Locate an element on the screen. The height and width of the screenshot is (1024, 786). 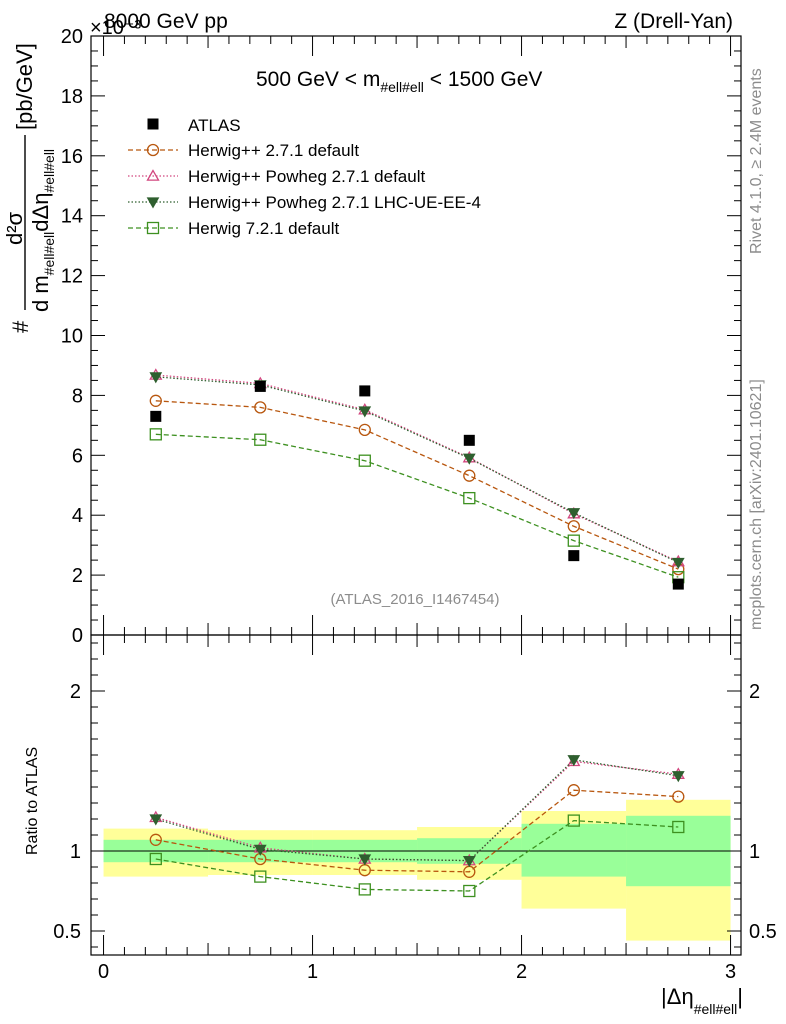
y-deta-sub: #ell#ell is located at coordinates (49, 171).